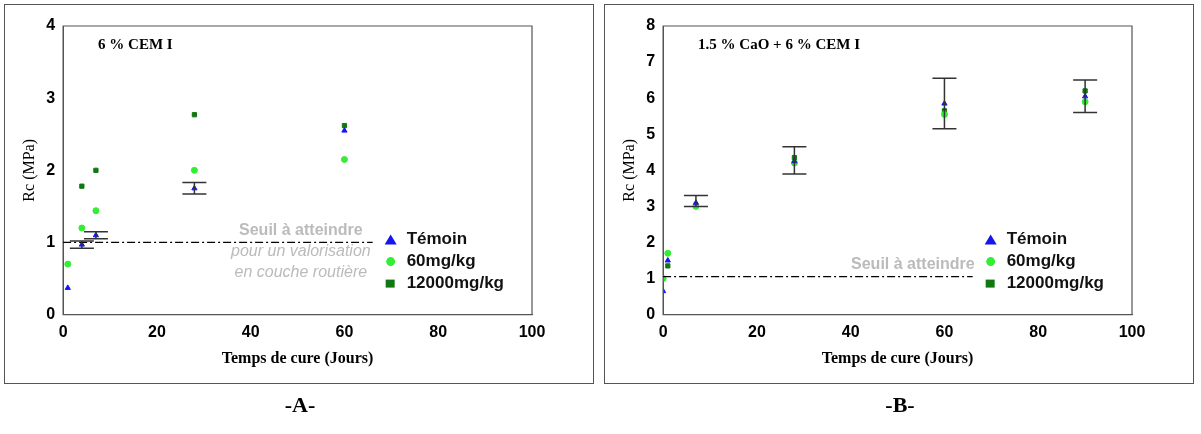 This screenshot has height=434, width=1201. Describe the element at coordinates (651, 61) in the screenshot. I see `y-tick-label: 7` at that location.